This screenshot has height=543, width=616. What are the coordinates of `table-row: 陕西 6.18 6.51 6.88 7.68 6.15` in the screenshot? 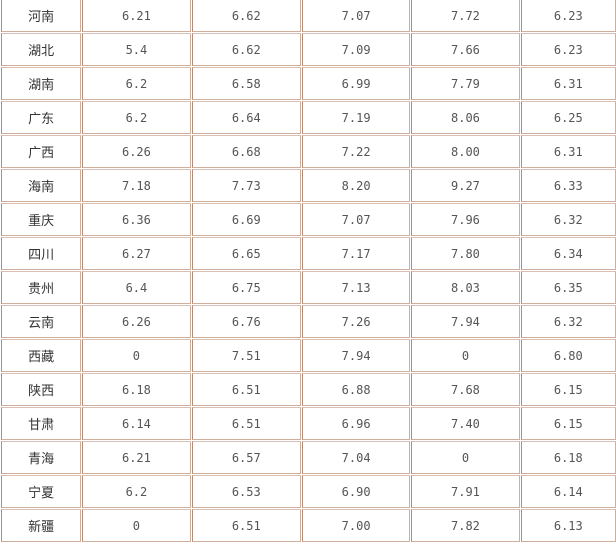 It's located at (308, 389).